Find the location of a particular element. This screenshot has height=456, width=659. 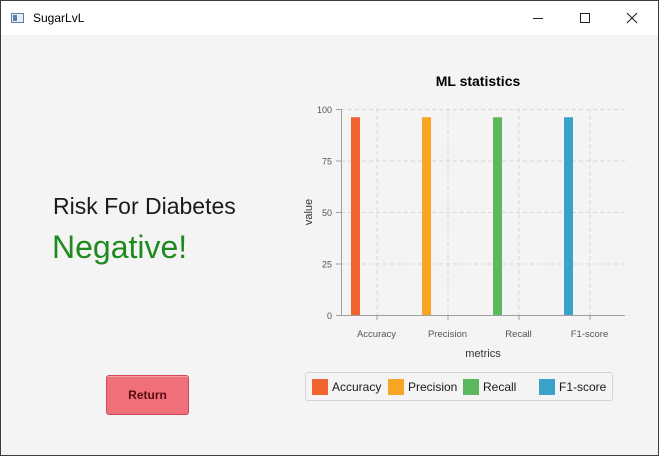

y-tick-label: 75 is located at coordinates (327, 162).